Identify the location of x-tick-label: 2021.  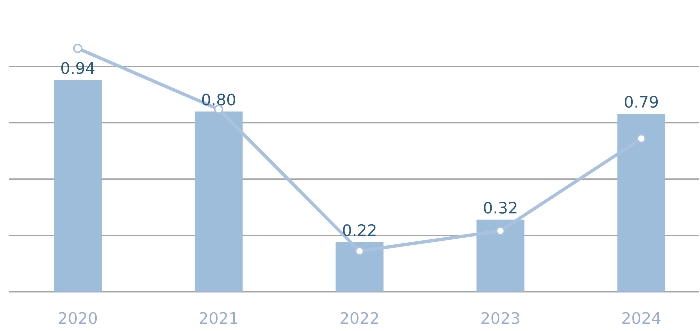
(219, 318).